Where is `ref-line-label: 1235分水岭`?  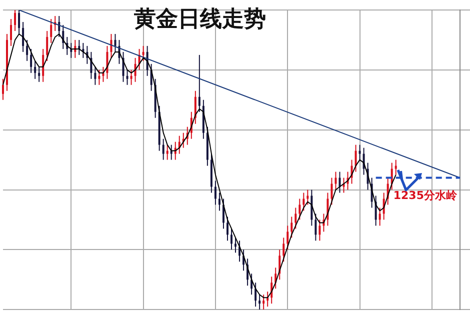
ref-line-label: 1235分水岭 is located at coordinates (425, 195).